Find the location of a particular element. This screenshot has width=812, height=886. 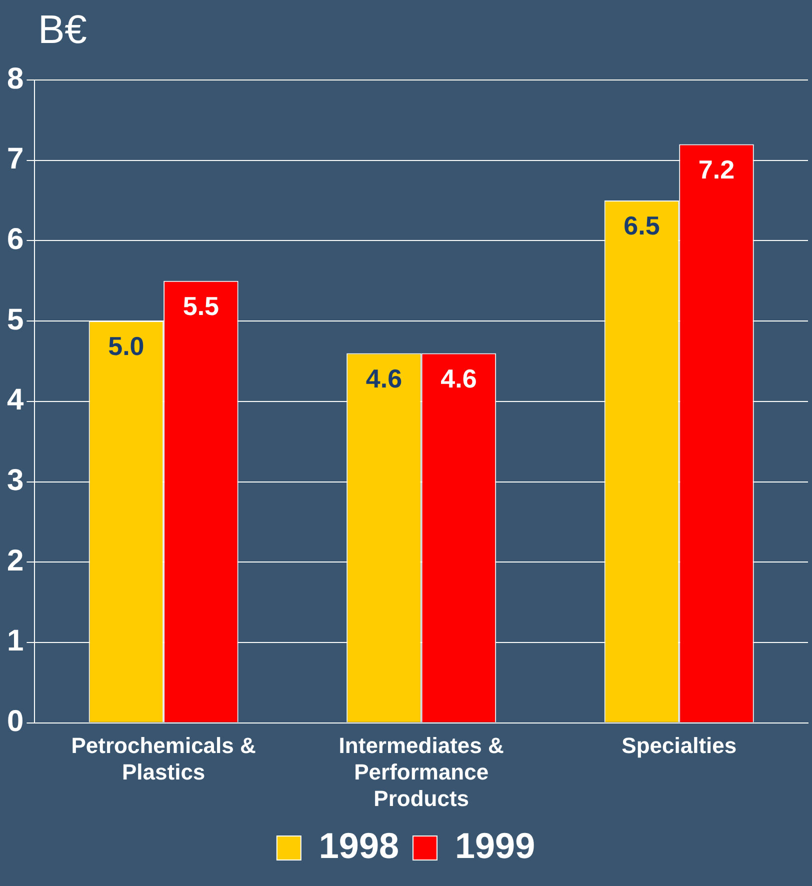

data-label: 6.5 is located at coordinates (642, 225).